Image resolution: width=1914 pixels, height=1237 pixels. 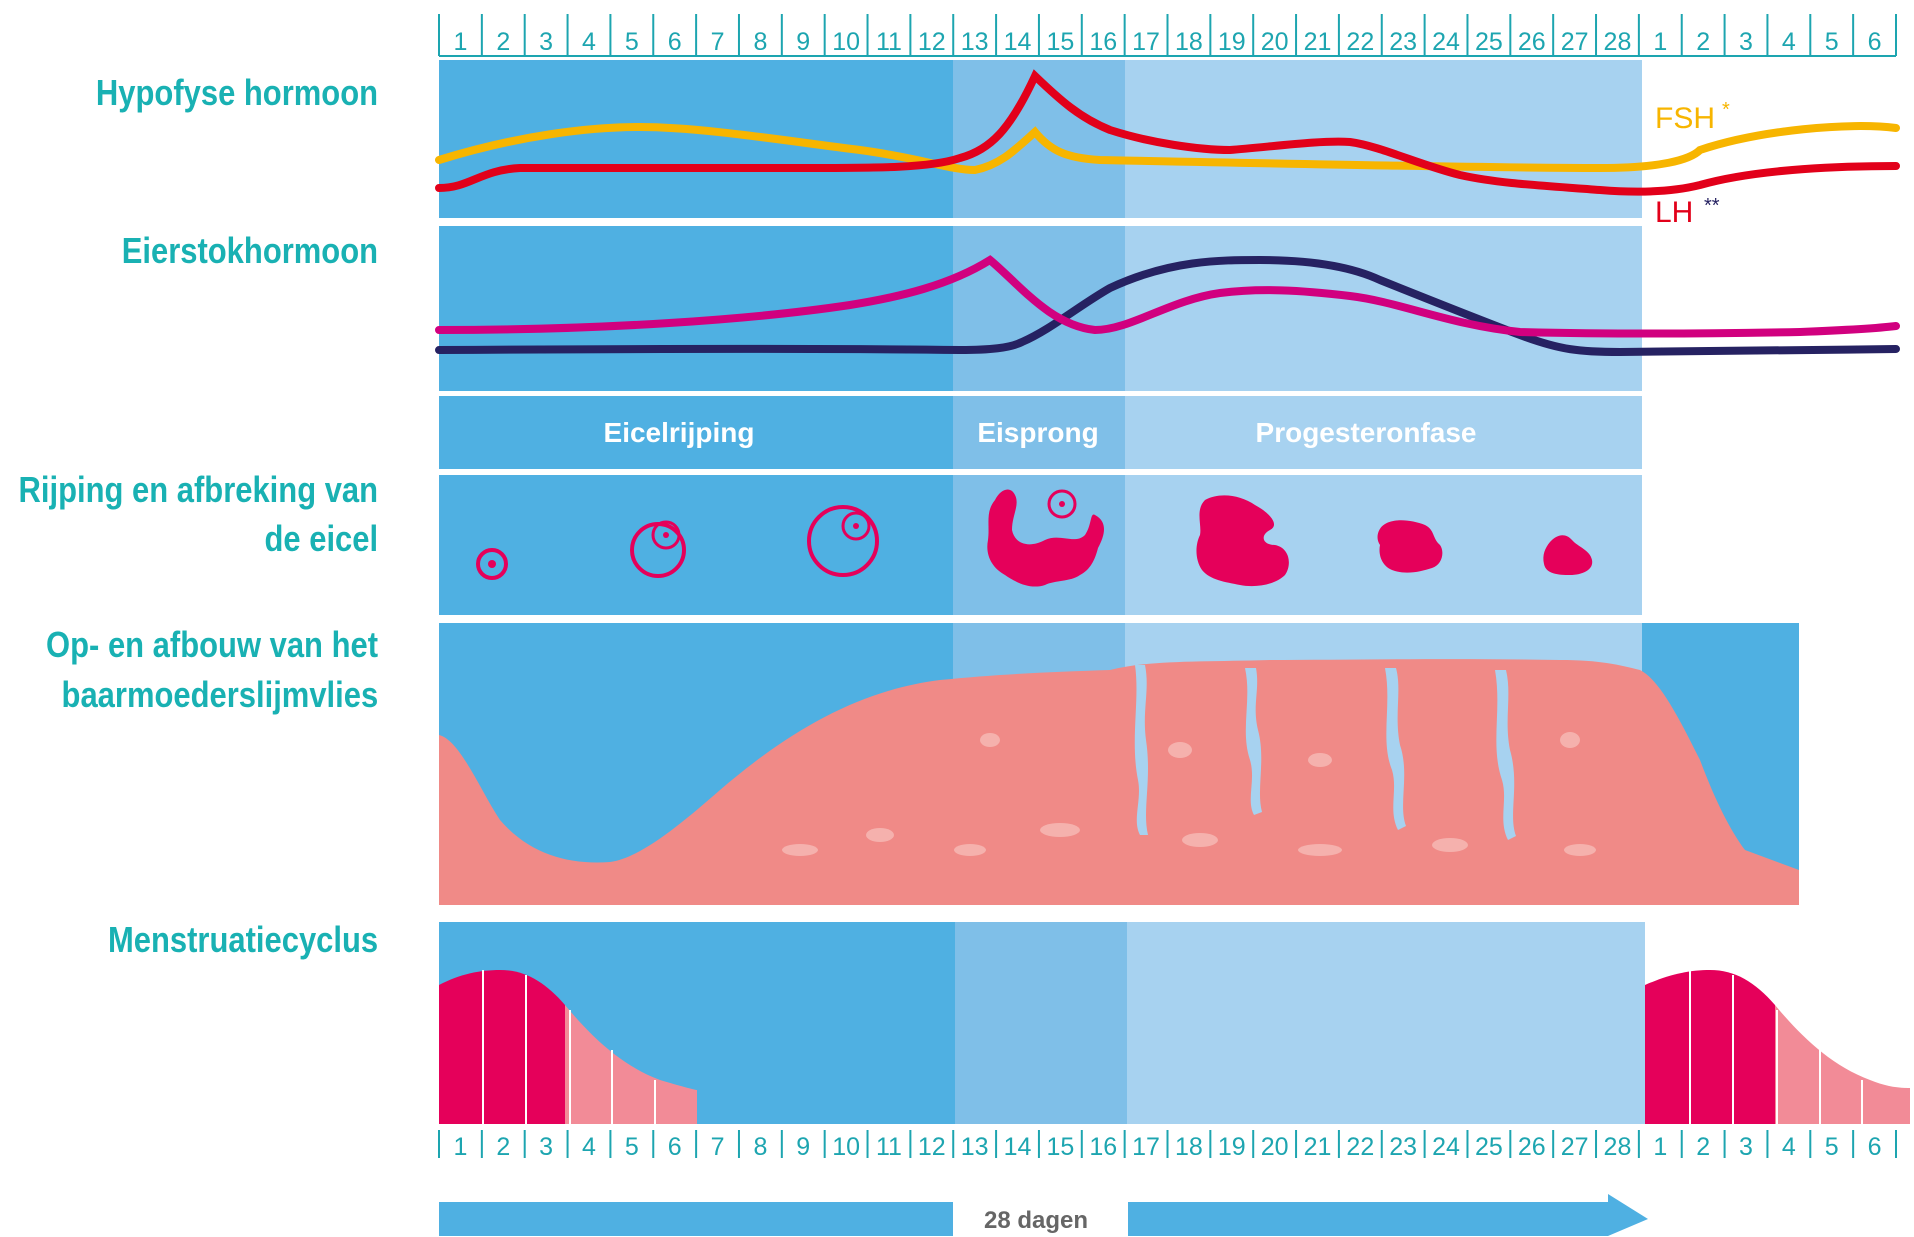 I want to click on phase-band-bg-phase3, so click(x=1383, y=432).